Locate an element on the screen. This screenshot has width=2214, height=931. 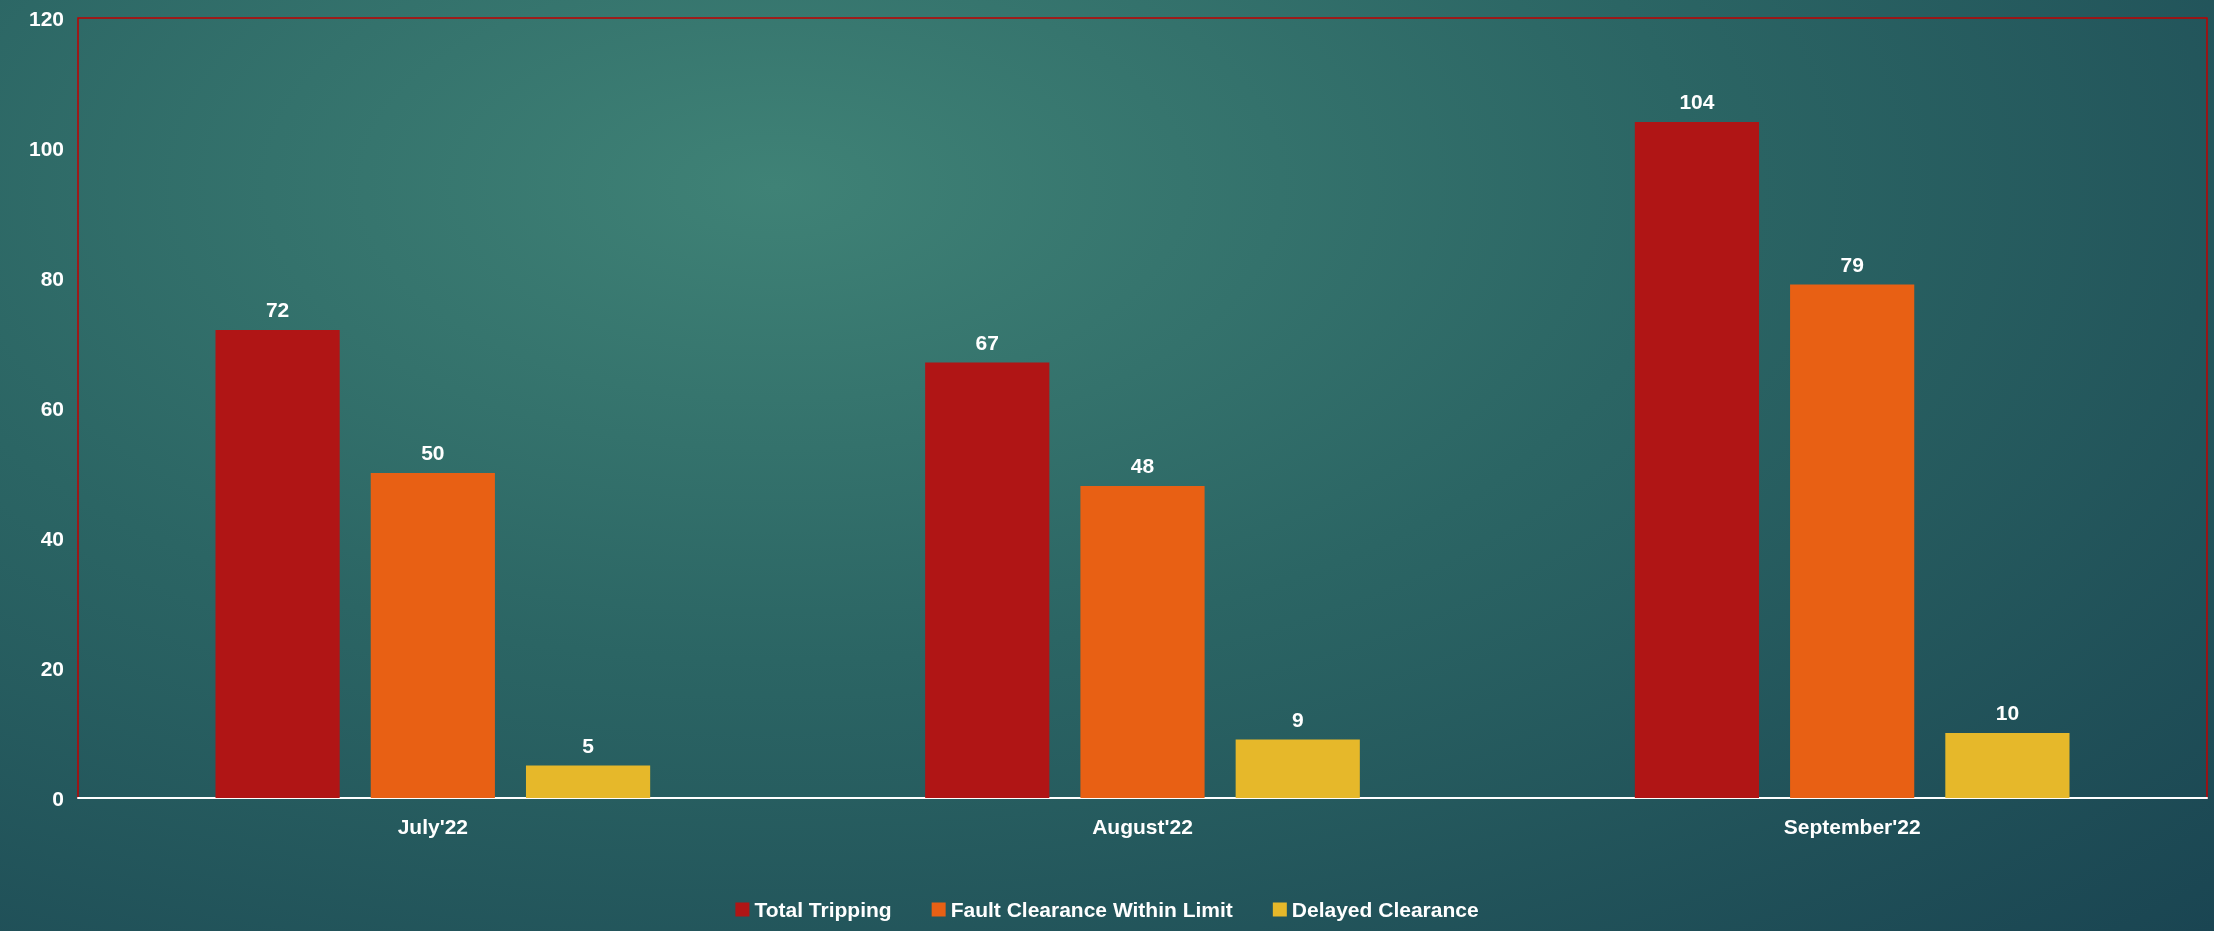
y-tick-label: 120 is located at coordinates (46, 18).